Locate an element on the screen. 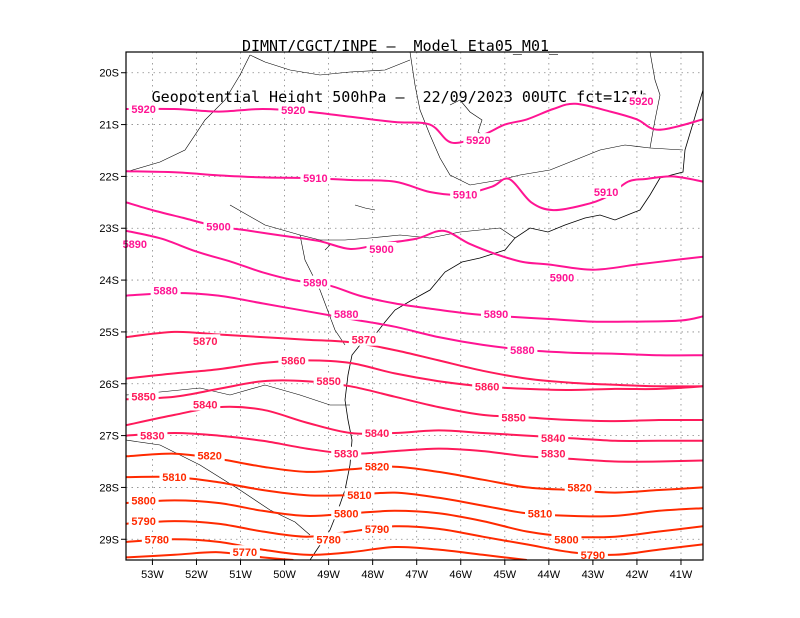  lon-tick-label: 52W is located at coordinates (196, 575).